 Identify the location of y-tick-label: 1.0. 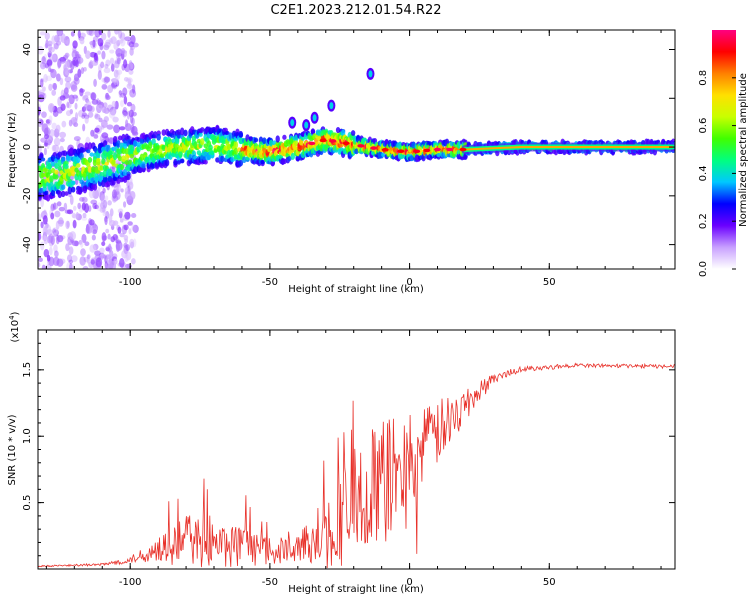
(27, 436).